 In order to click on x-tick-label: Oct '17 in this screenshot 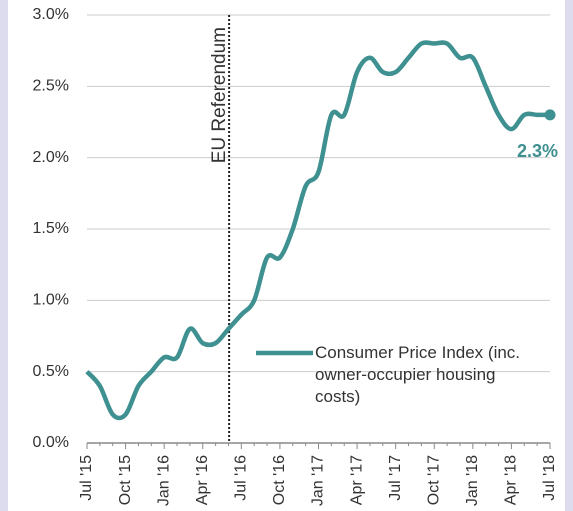, I will do `click(433, 480)`.